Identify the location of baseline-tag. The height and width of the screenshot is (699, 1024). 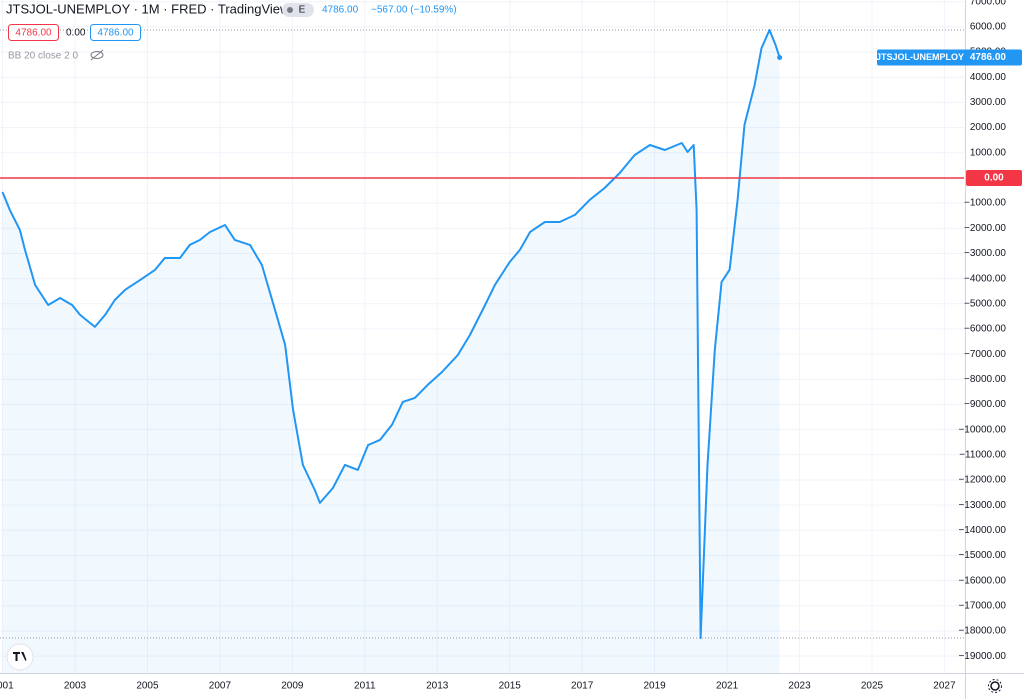
(994, 177).